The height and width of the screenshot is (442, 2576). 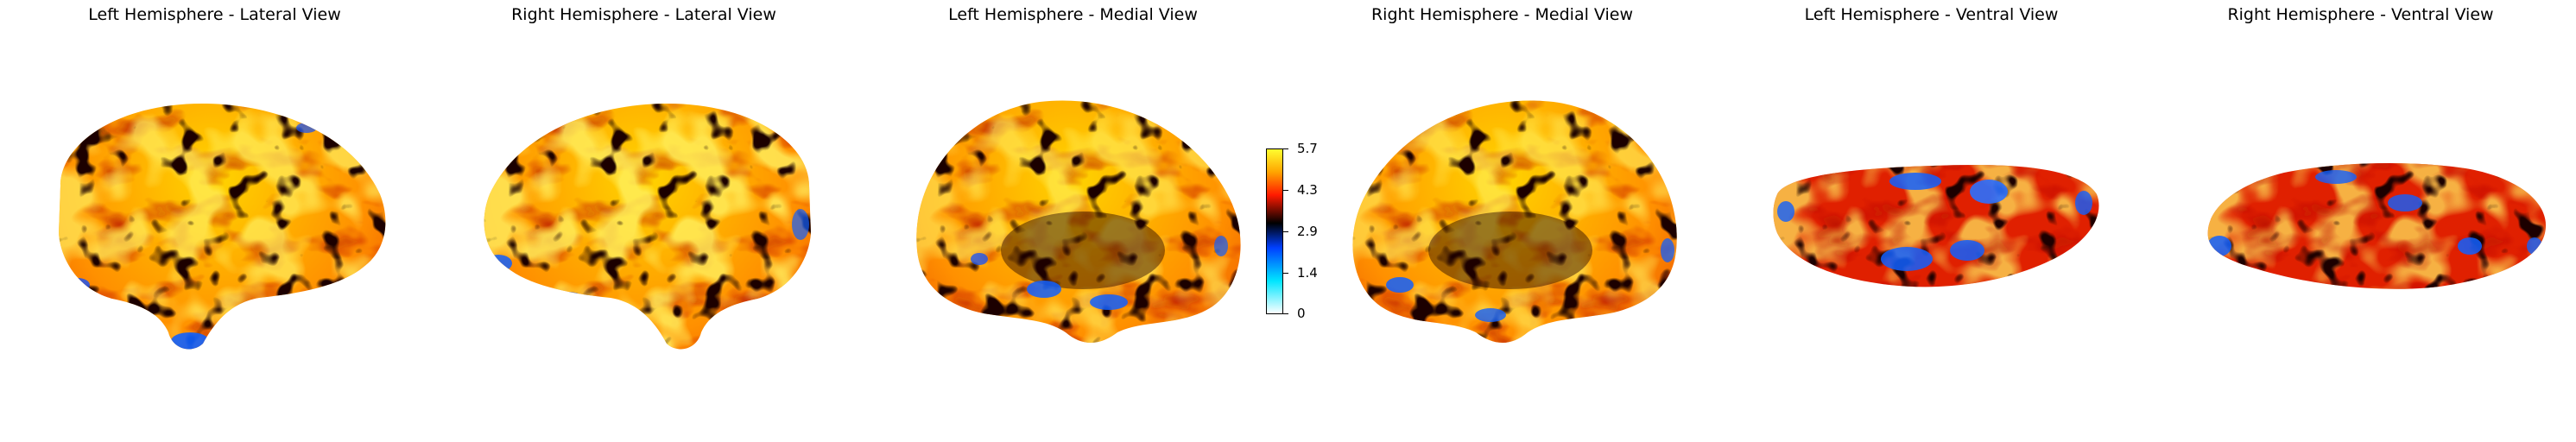 I want to click on panel-title: Right Hemisphere - Lateral View, so click(x=643, y=14).